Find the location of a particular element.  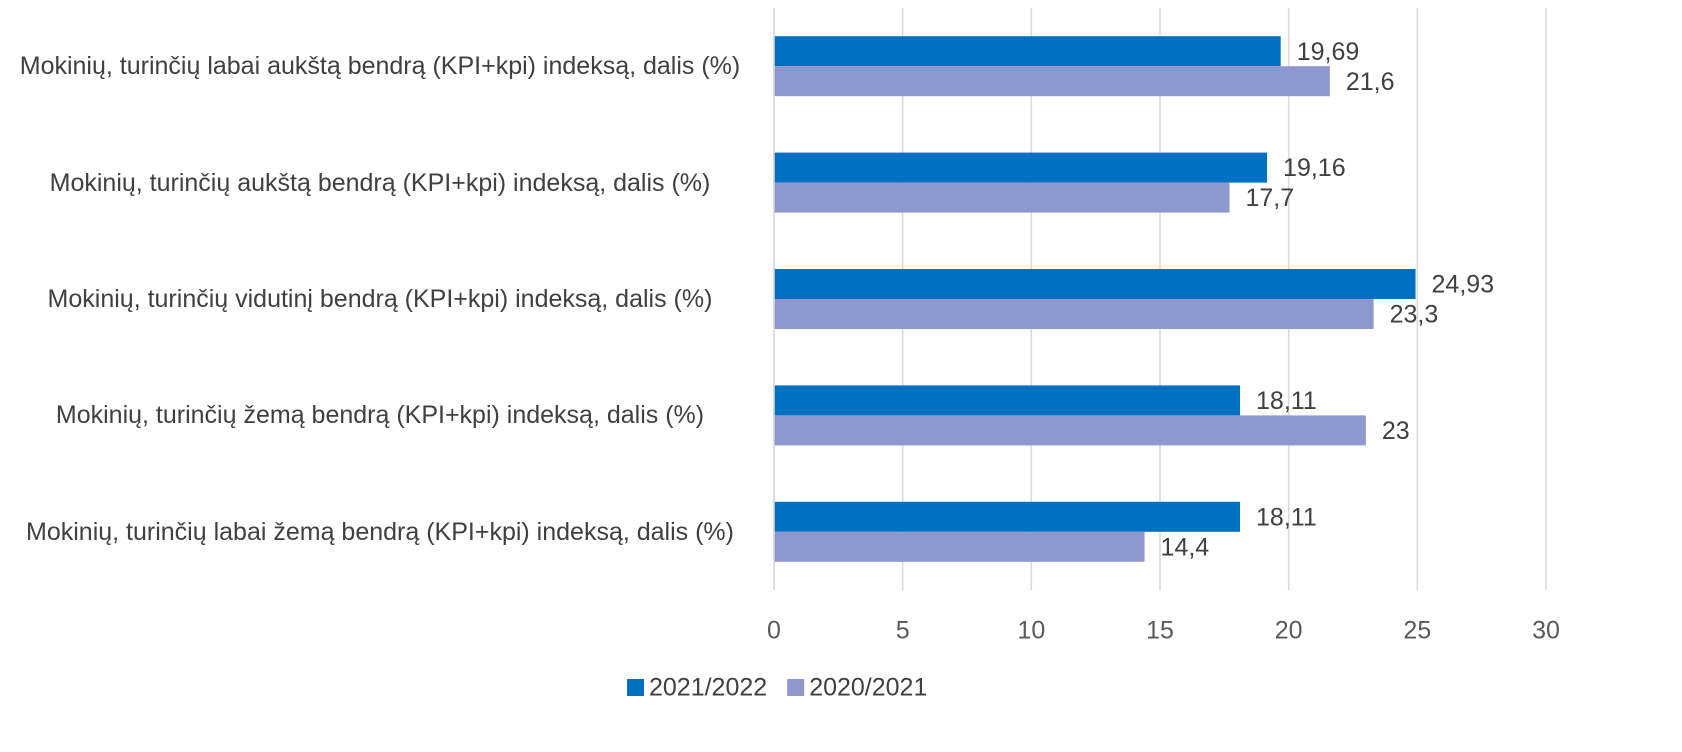

x-tick-label: 15 is located at coordinates (1160, 631).